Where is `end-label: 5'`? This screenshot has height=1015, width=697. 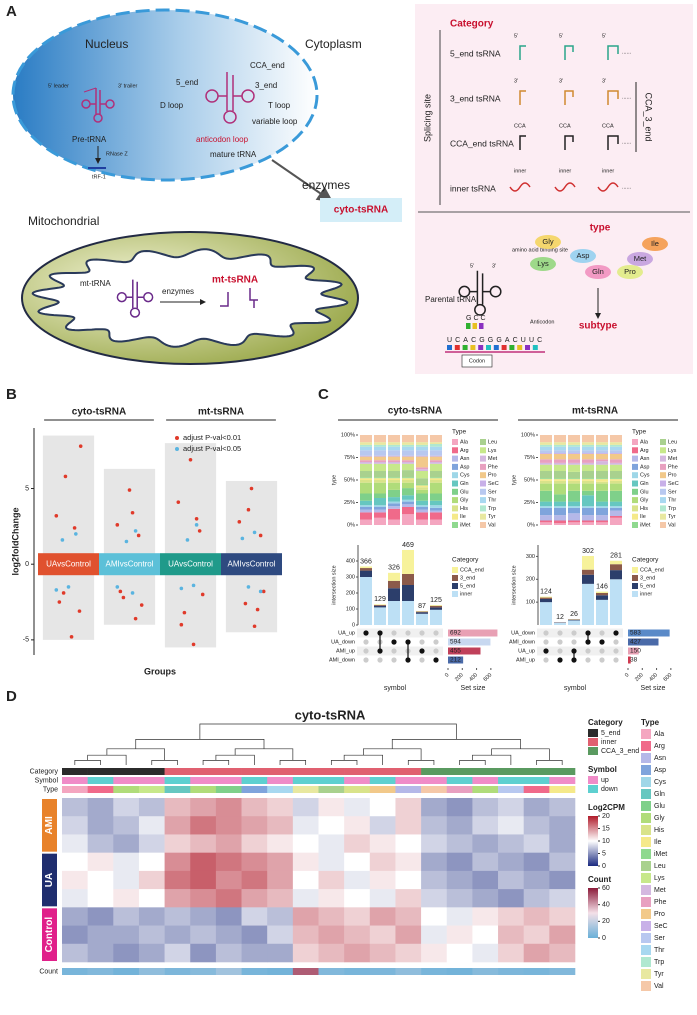 end-label: 5' is located at coordinates (604, 36).